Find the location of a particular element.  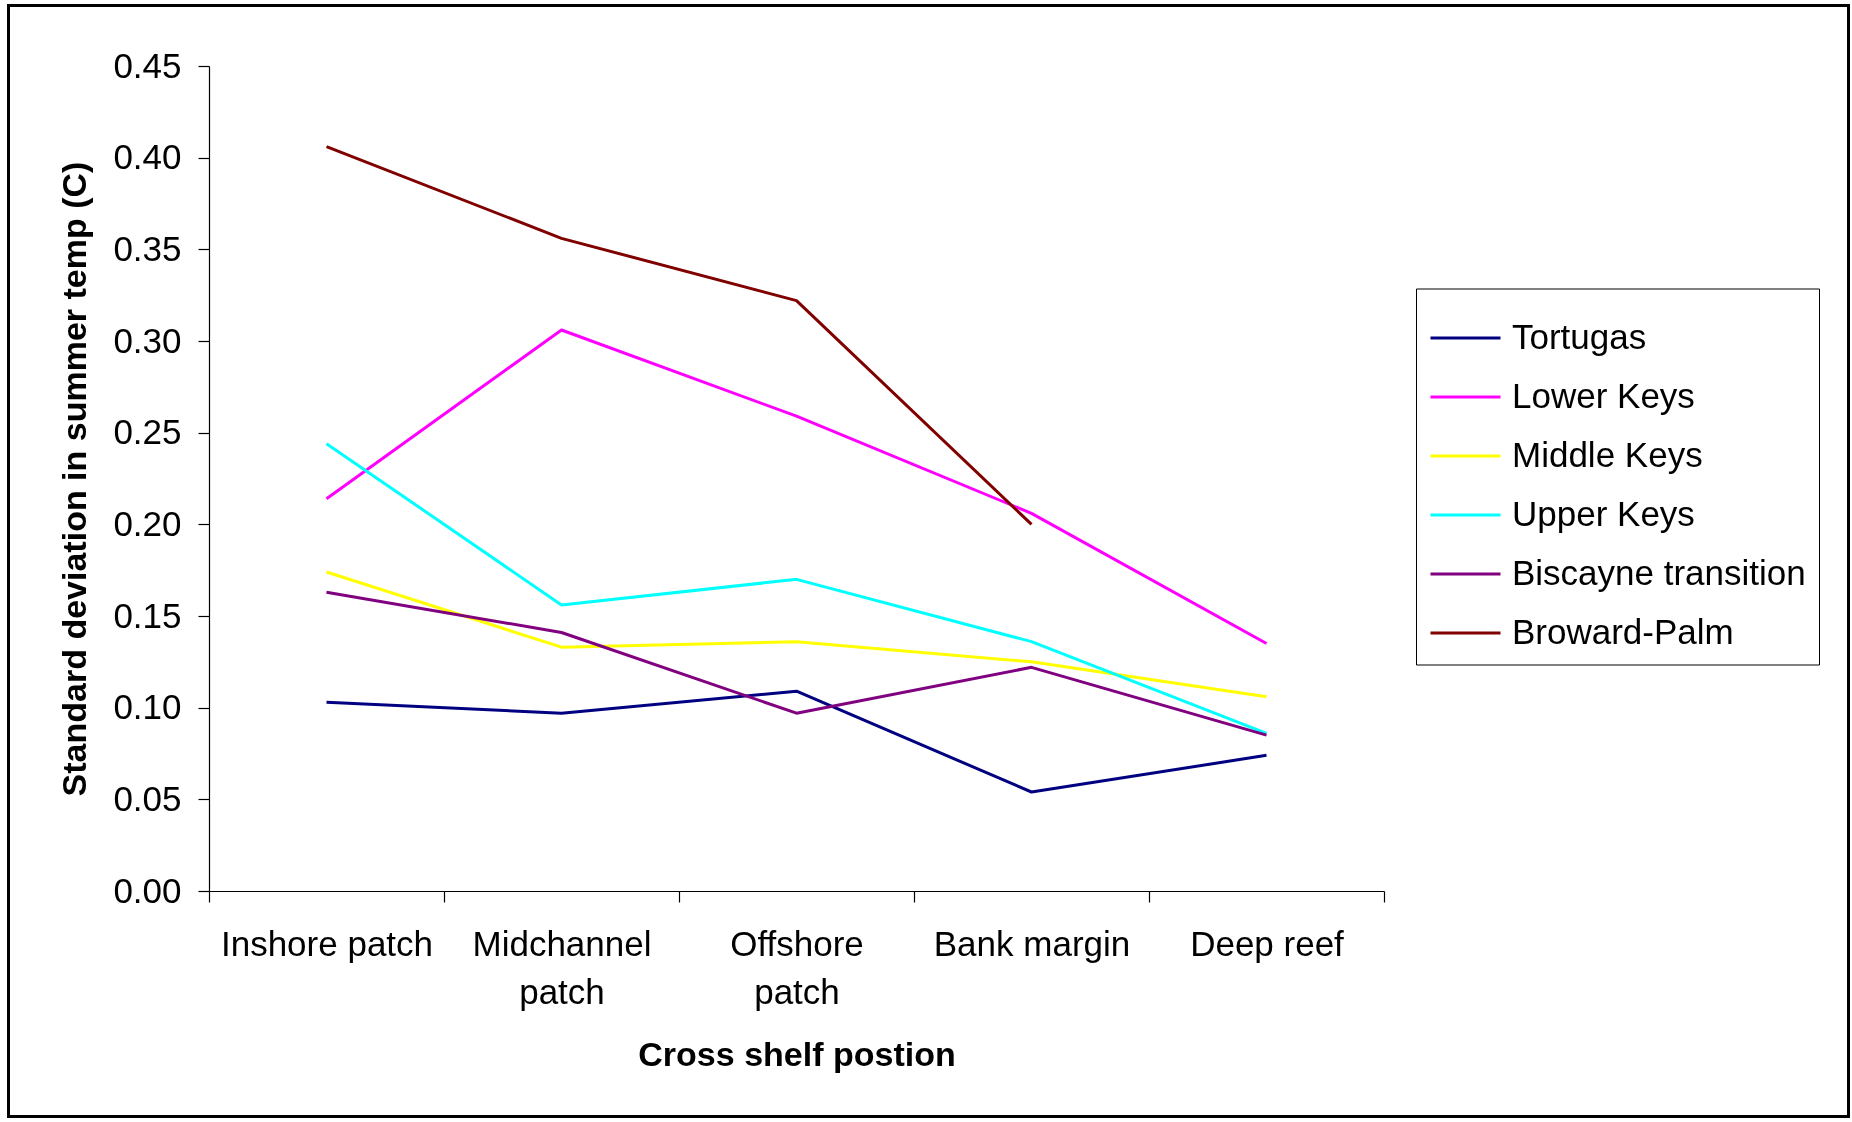

y-axis-title: Standard deviation in summer temp (C) is located at coordinates (74, 479).